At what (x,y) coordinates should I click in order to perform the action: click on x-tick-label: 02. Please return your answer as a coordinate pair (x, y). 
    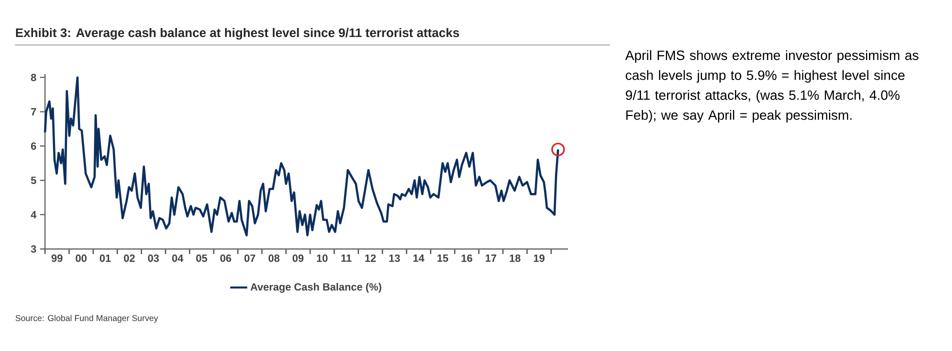
    Looking at the image, I should click on (129, 258).